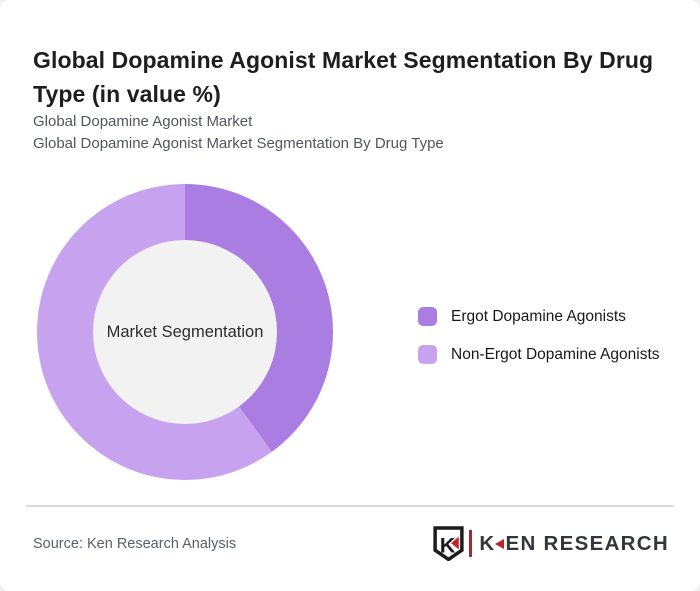 Image resolution: width=700 pixels, height=591 pixels. What do you see at coordinates (487, 543) in the screenshot?
I see `logo-word-k: K` at bounding box center [487, 543].